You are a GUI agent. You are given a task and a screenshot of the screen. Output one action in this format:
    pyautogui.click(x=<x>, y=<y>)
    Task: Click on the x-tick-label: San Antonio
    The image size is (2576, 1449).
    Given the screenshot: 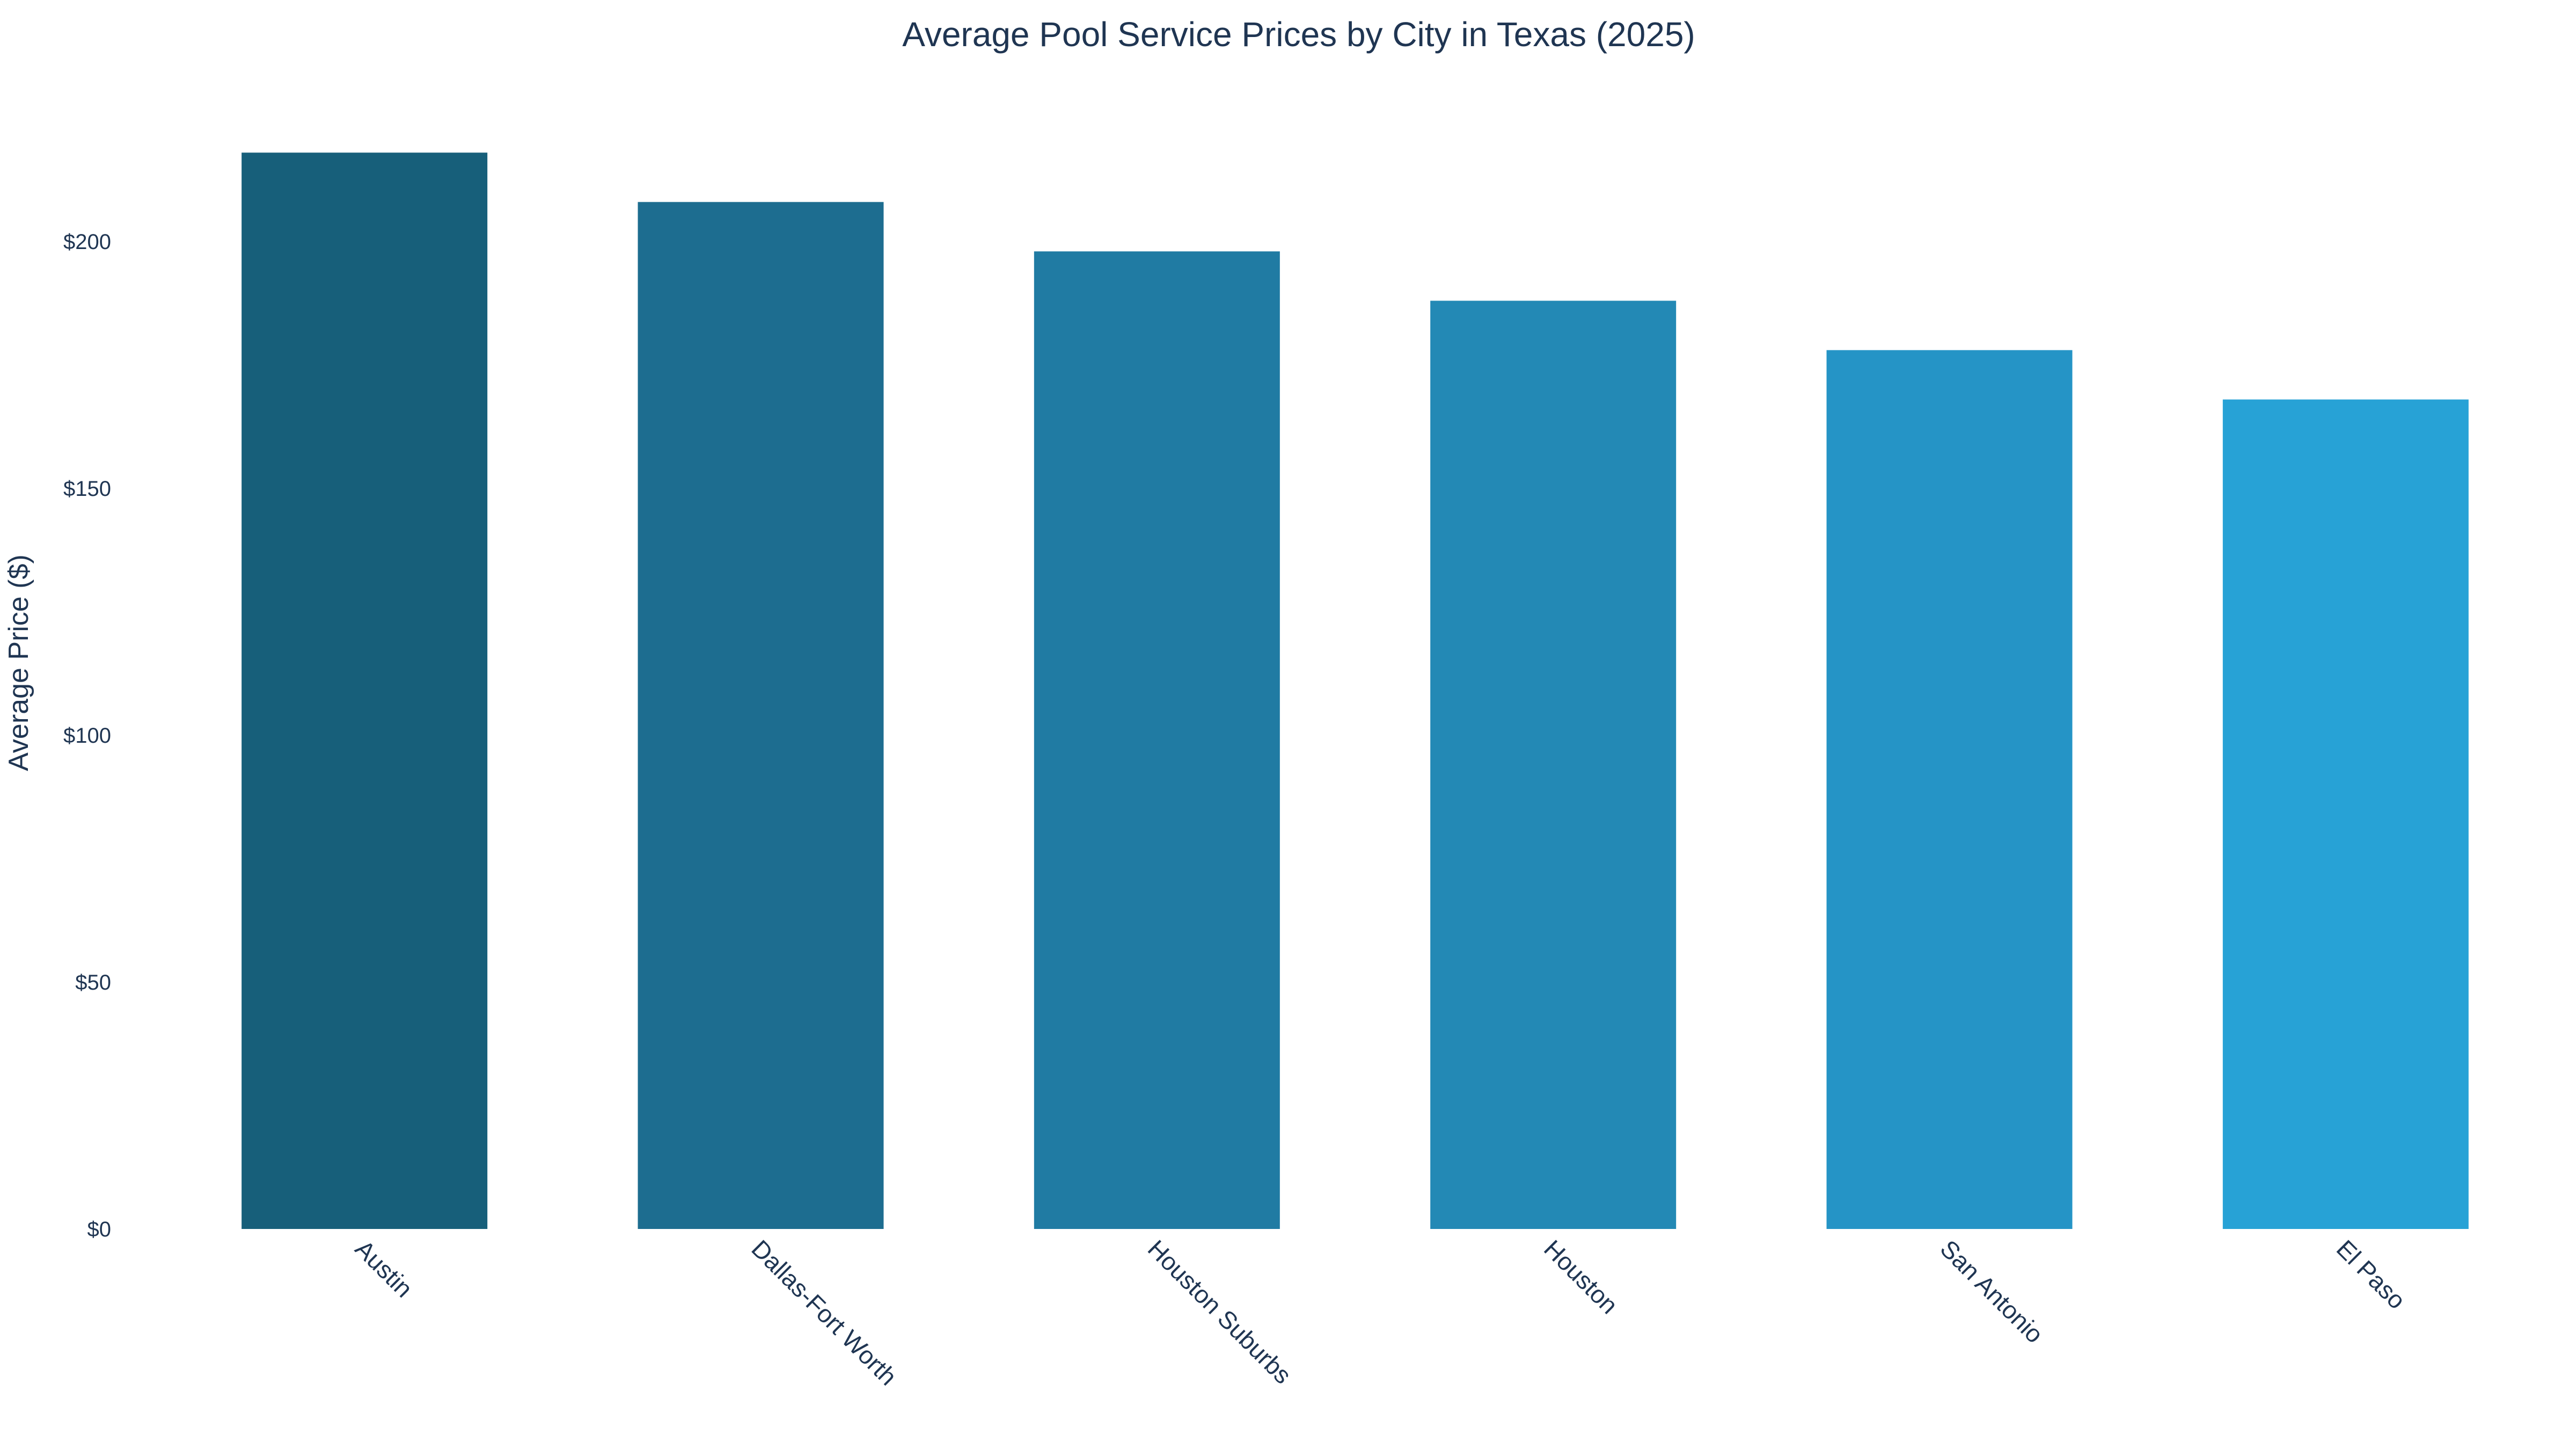 What is the action you would take?
    pyautogui.click(x=1991, y=1291)
    